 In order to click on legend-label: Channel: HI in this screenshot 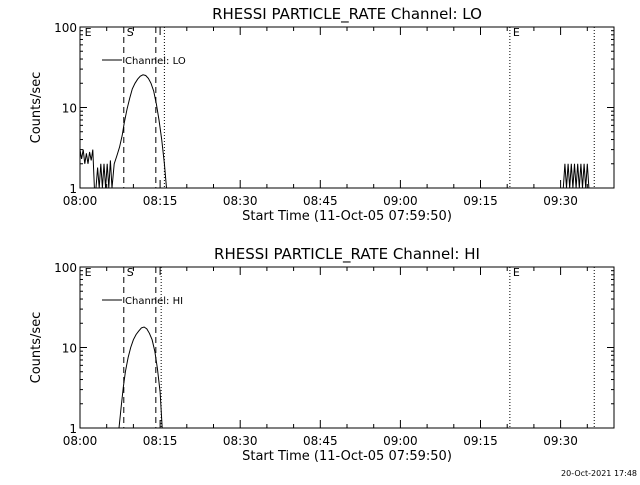, I will do `click(154, 301)`.